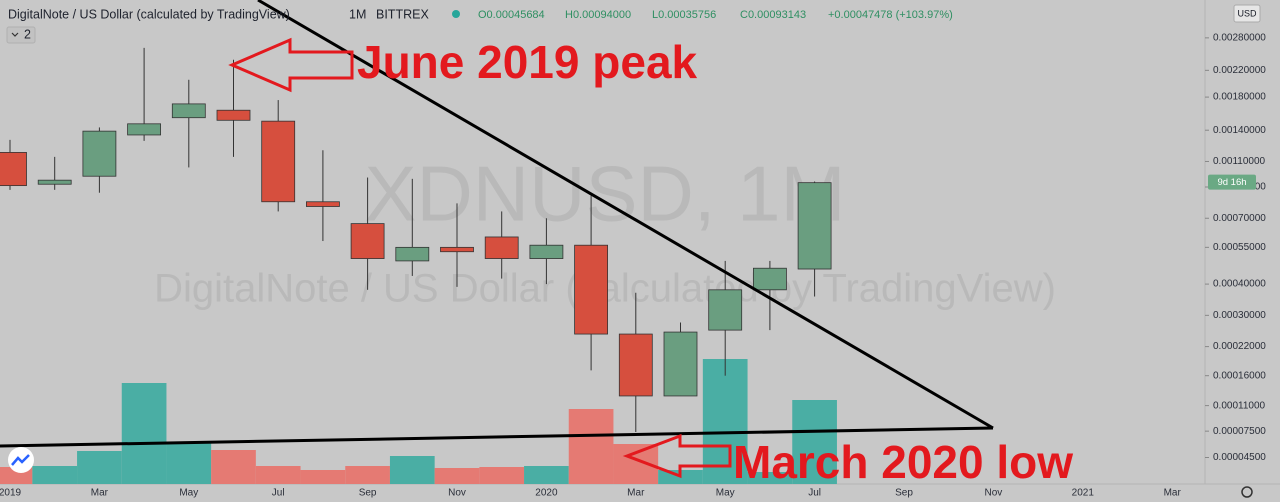  What do you see at coordinates (527, 62) in the screenshot?
I see `annotation: June 2019 peak` at bounding box center [527, 62].